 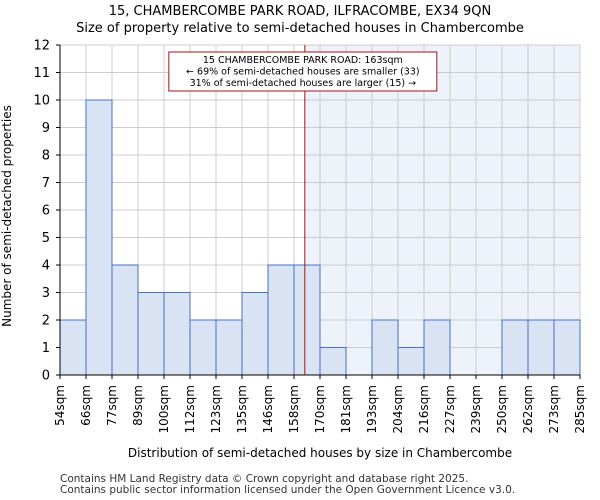 What do you see at coordinates (46, 238) in the screenshot?
I see `y-tick-label: 5` at bounding box center [46, 238].